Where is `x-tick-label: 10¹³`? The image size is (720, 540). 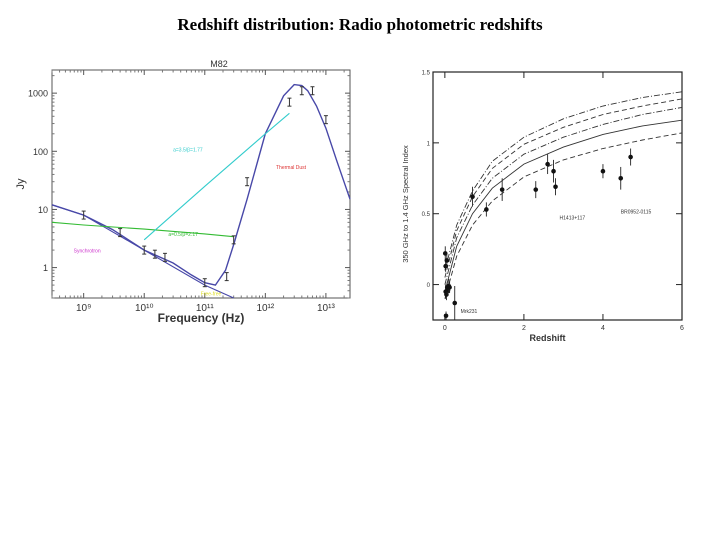 x-tick-label: 10¹³ is located at coordinates (326, 308).